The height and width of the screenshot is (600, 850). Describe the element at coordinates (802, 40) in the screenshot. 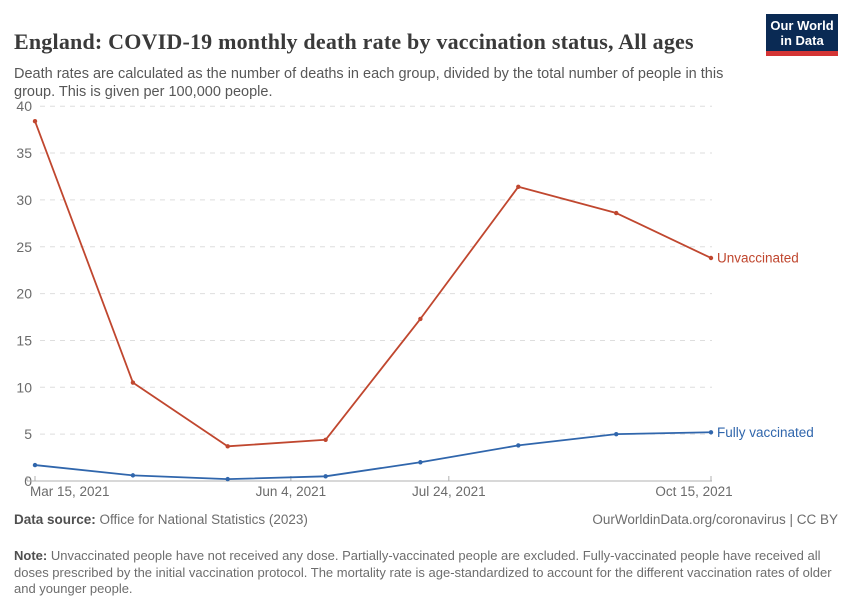

I see `owid-logo-line2: in Data` at that location.